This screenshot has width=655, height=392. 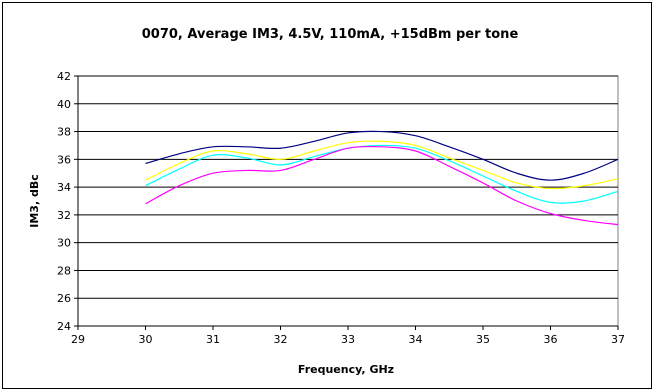 I want to click on x-tick-label: 30, so click(x=146, y=339).